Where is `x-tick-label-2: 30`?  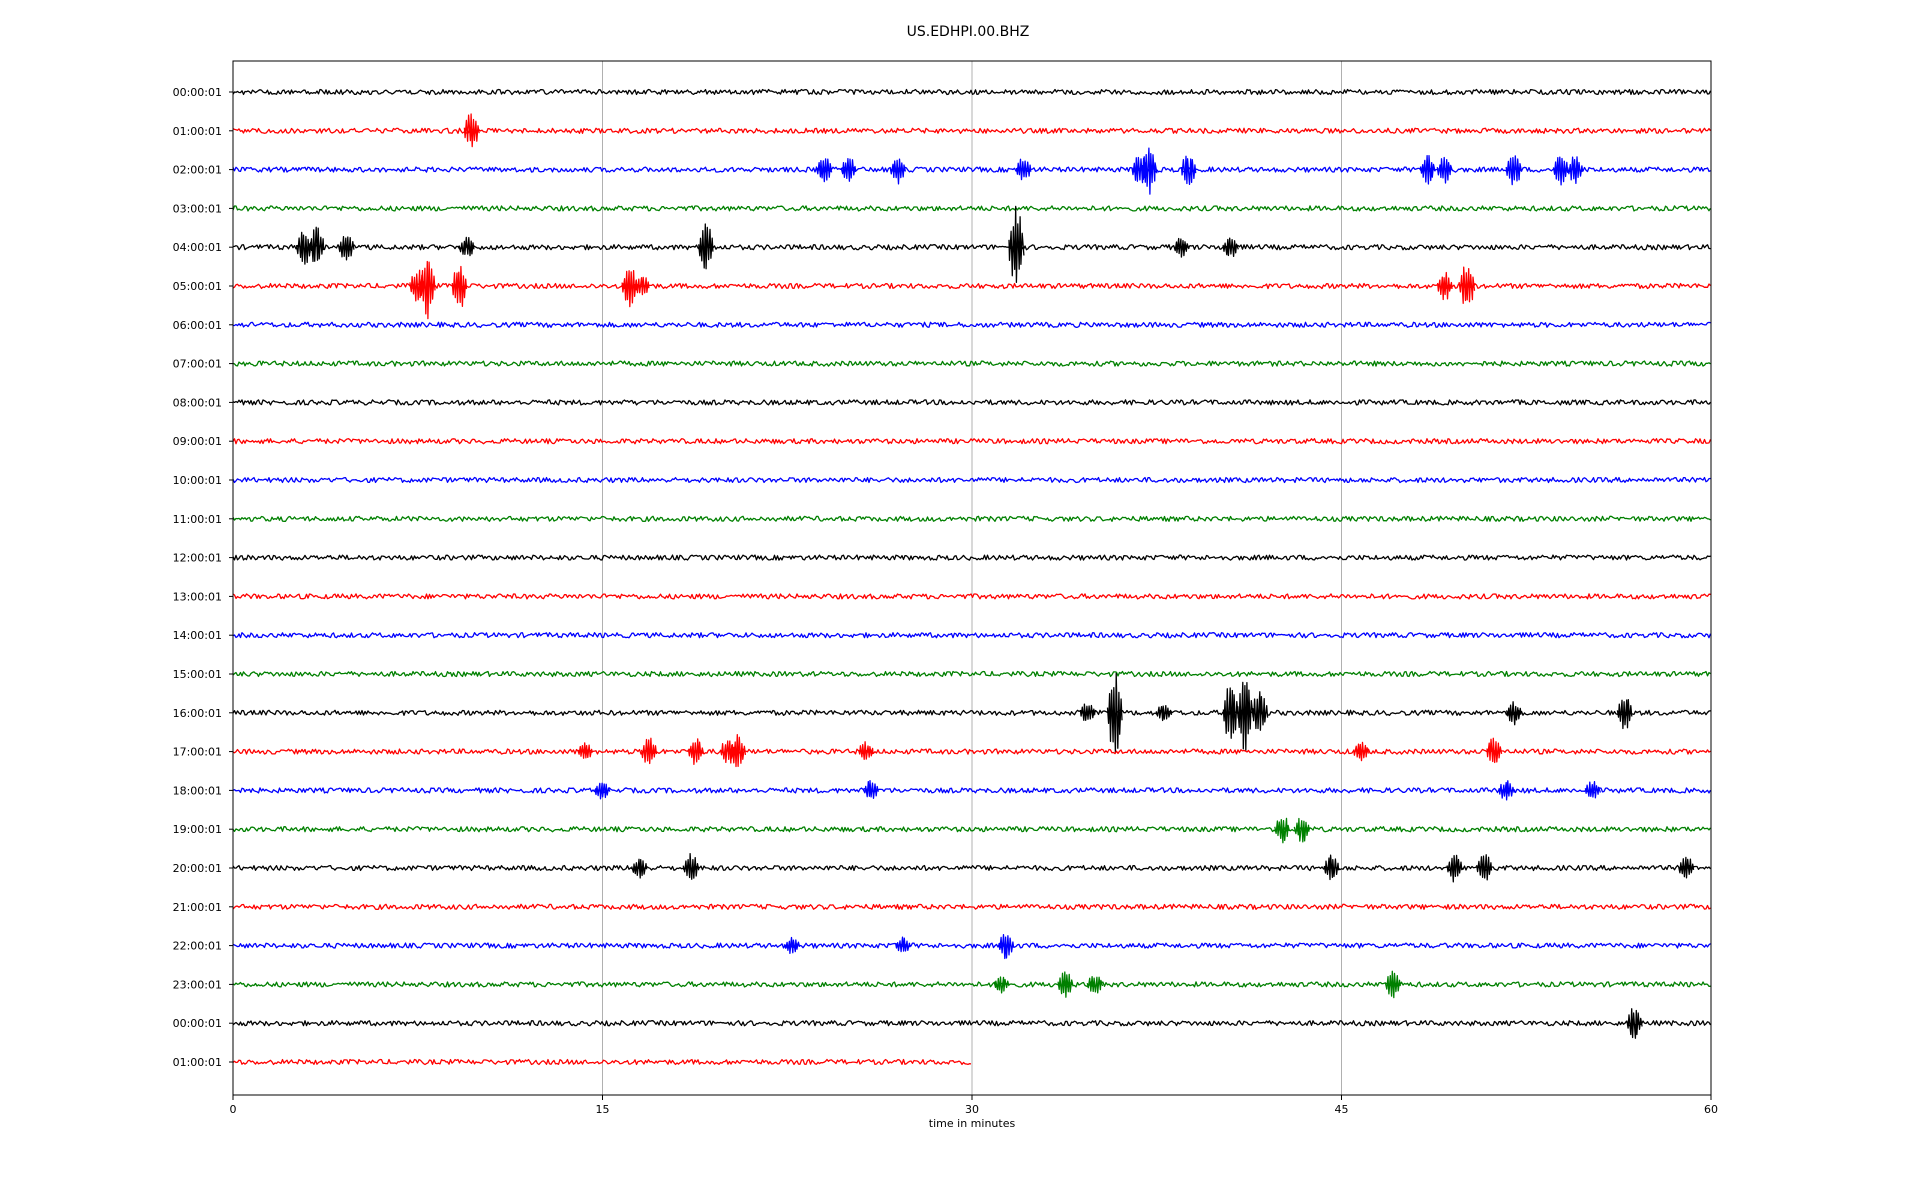
x-tick-label-2: 30 is located at coordinates (972, 1109).